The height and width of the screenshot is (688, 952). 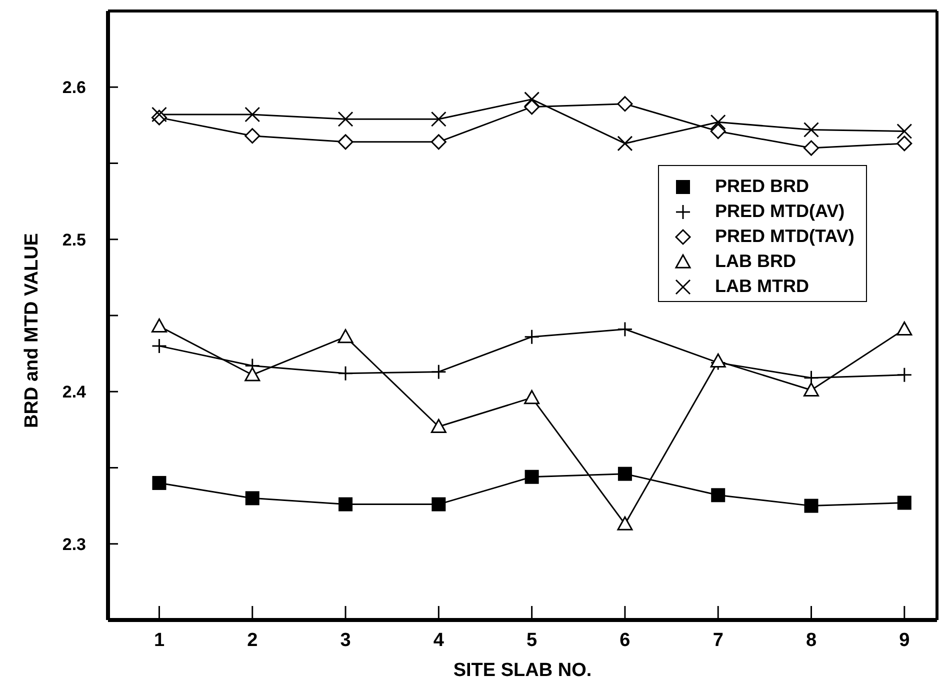 What do you see at coordinates (811, 640) in the screenshot?
I see `x-tick-label: 8` at bounding box center [811, 640].